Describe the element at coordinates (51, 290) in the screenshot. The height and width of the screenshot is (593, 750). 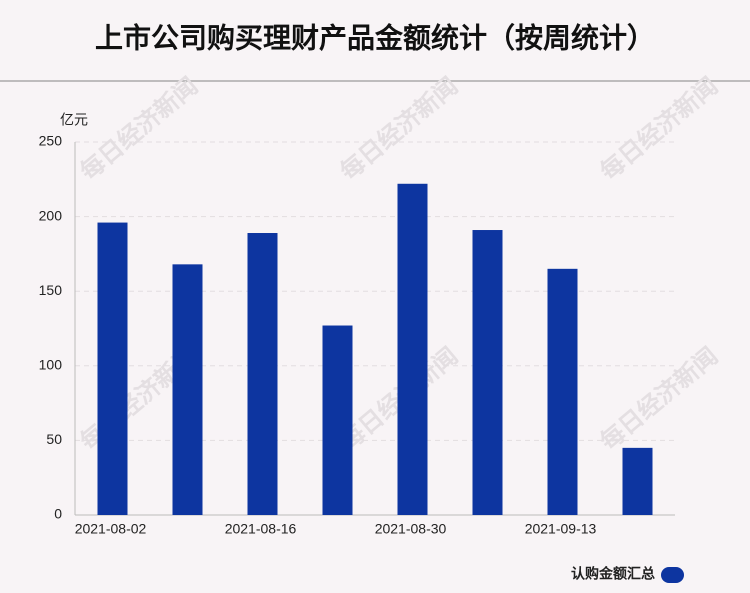
I see `y-tick-label: 150` at that location.